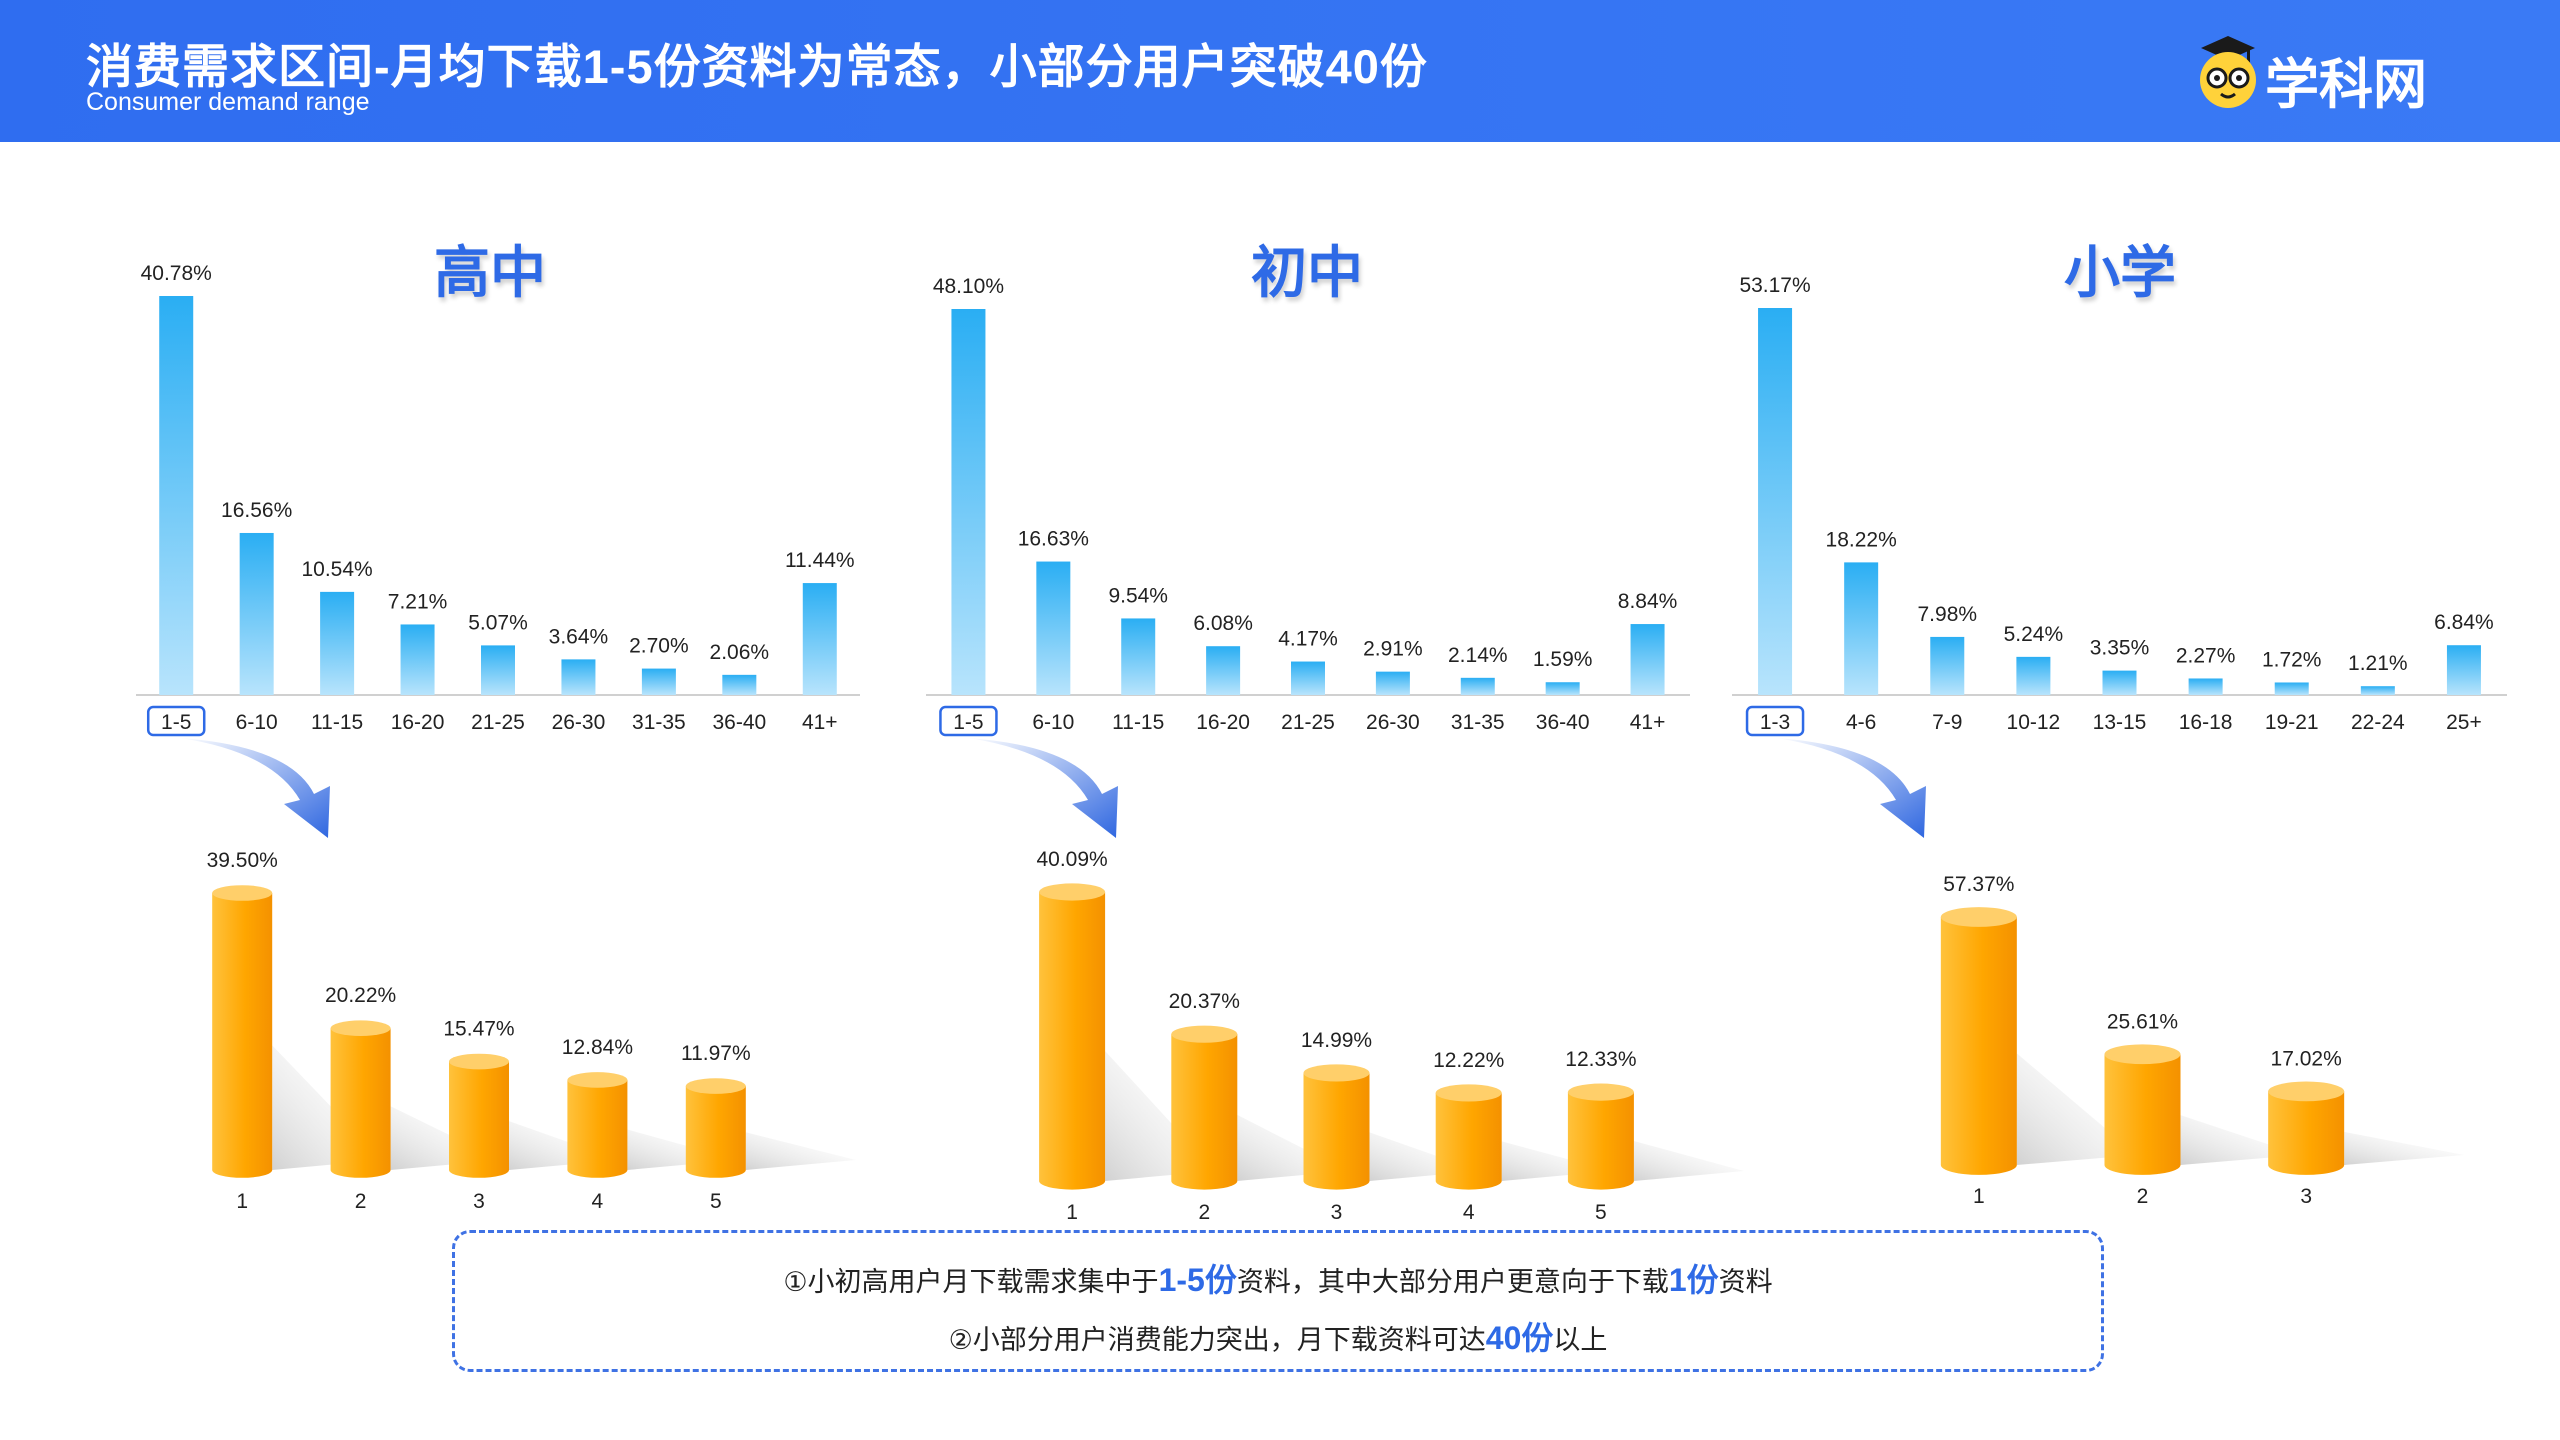 This screenshot has width=2560, height=1440. Describe the element at coordinates (2120, 722) in the screenshot. I see `tick-label: 13-15` at that location.